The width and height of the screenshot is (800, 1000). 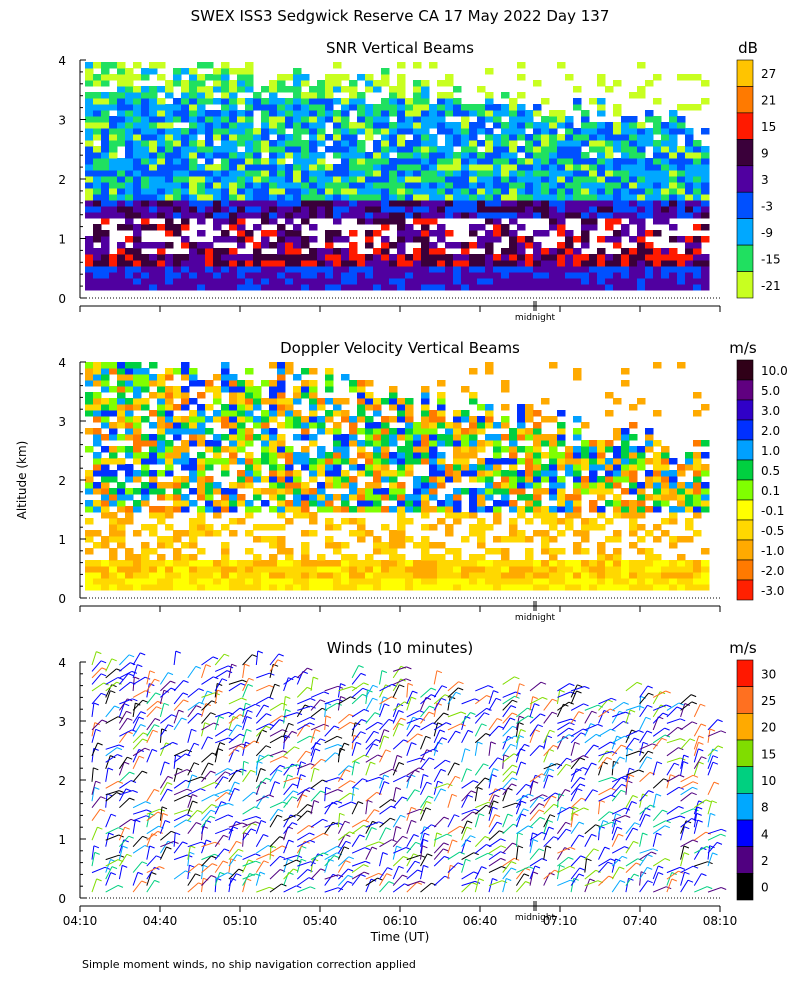 I want to click on midnight-label: midnight, so click(x=535, y=318).